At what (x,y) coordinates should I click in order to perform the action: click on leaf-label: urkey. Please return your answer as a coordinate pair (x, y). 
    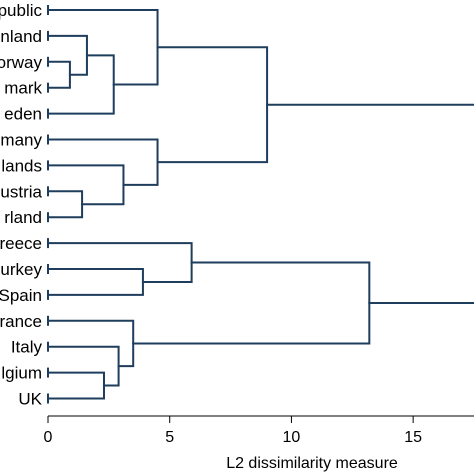
    Looking at the image, I should click on (21, 269).